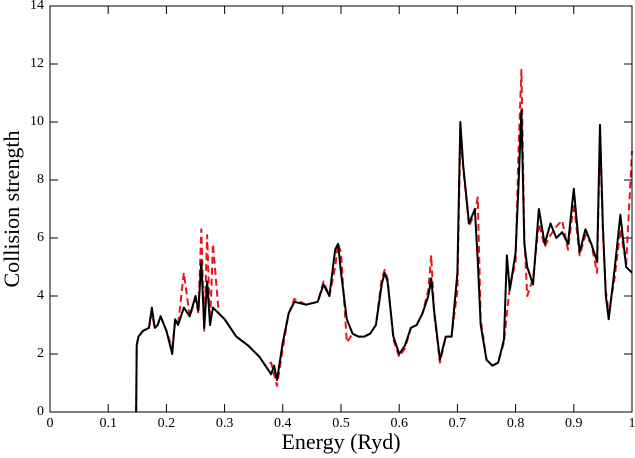 The width and height of the screenshot is (635, 458). I want to click on x-tick-label: 0.8, so click(516, 423).